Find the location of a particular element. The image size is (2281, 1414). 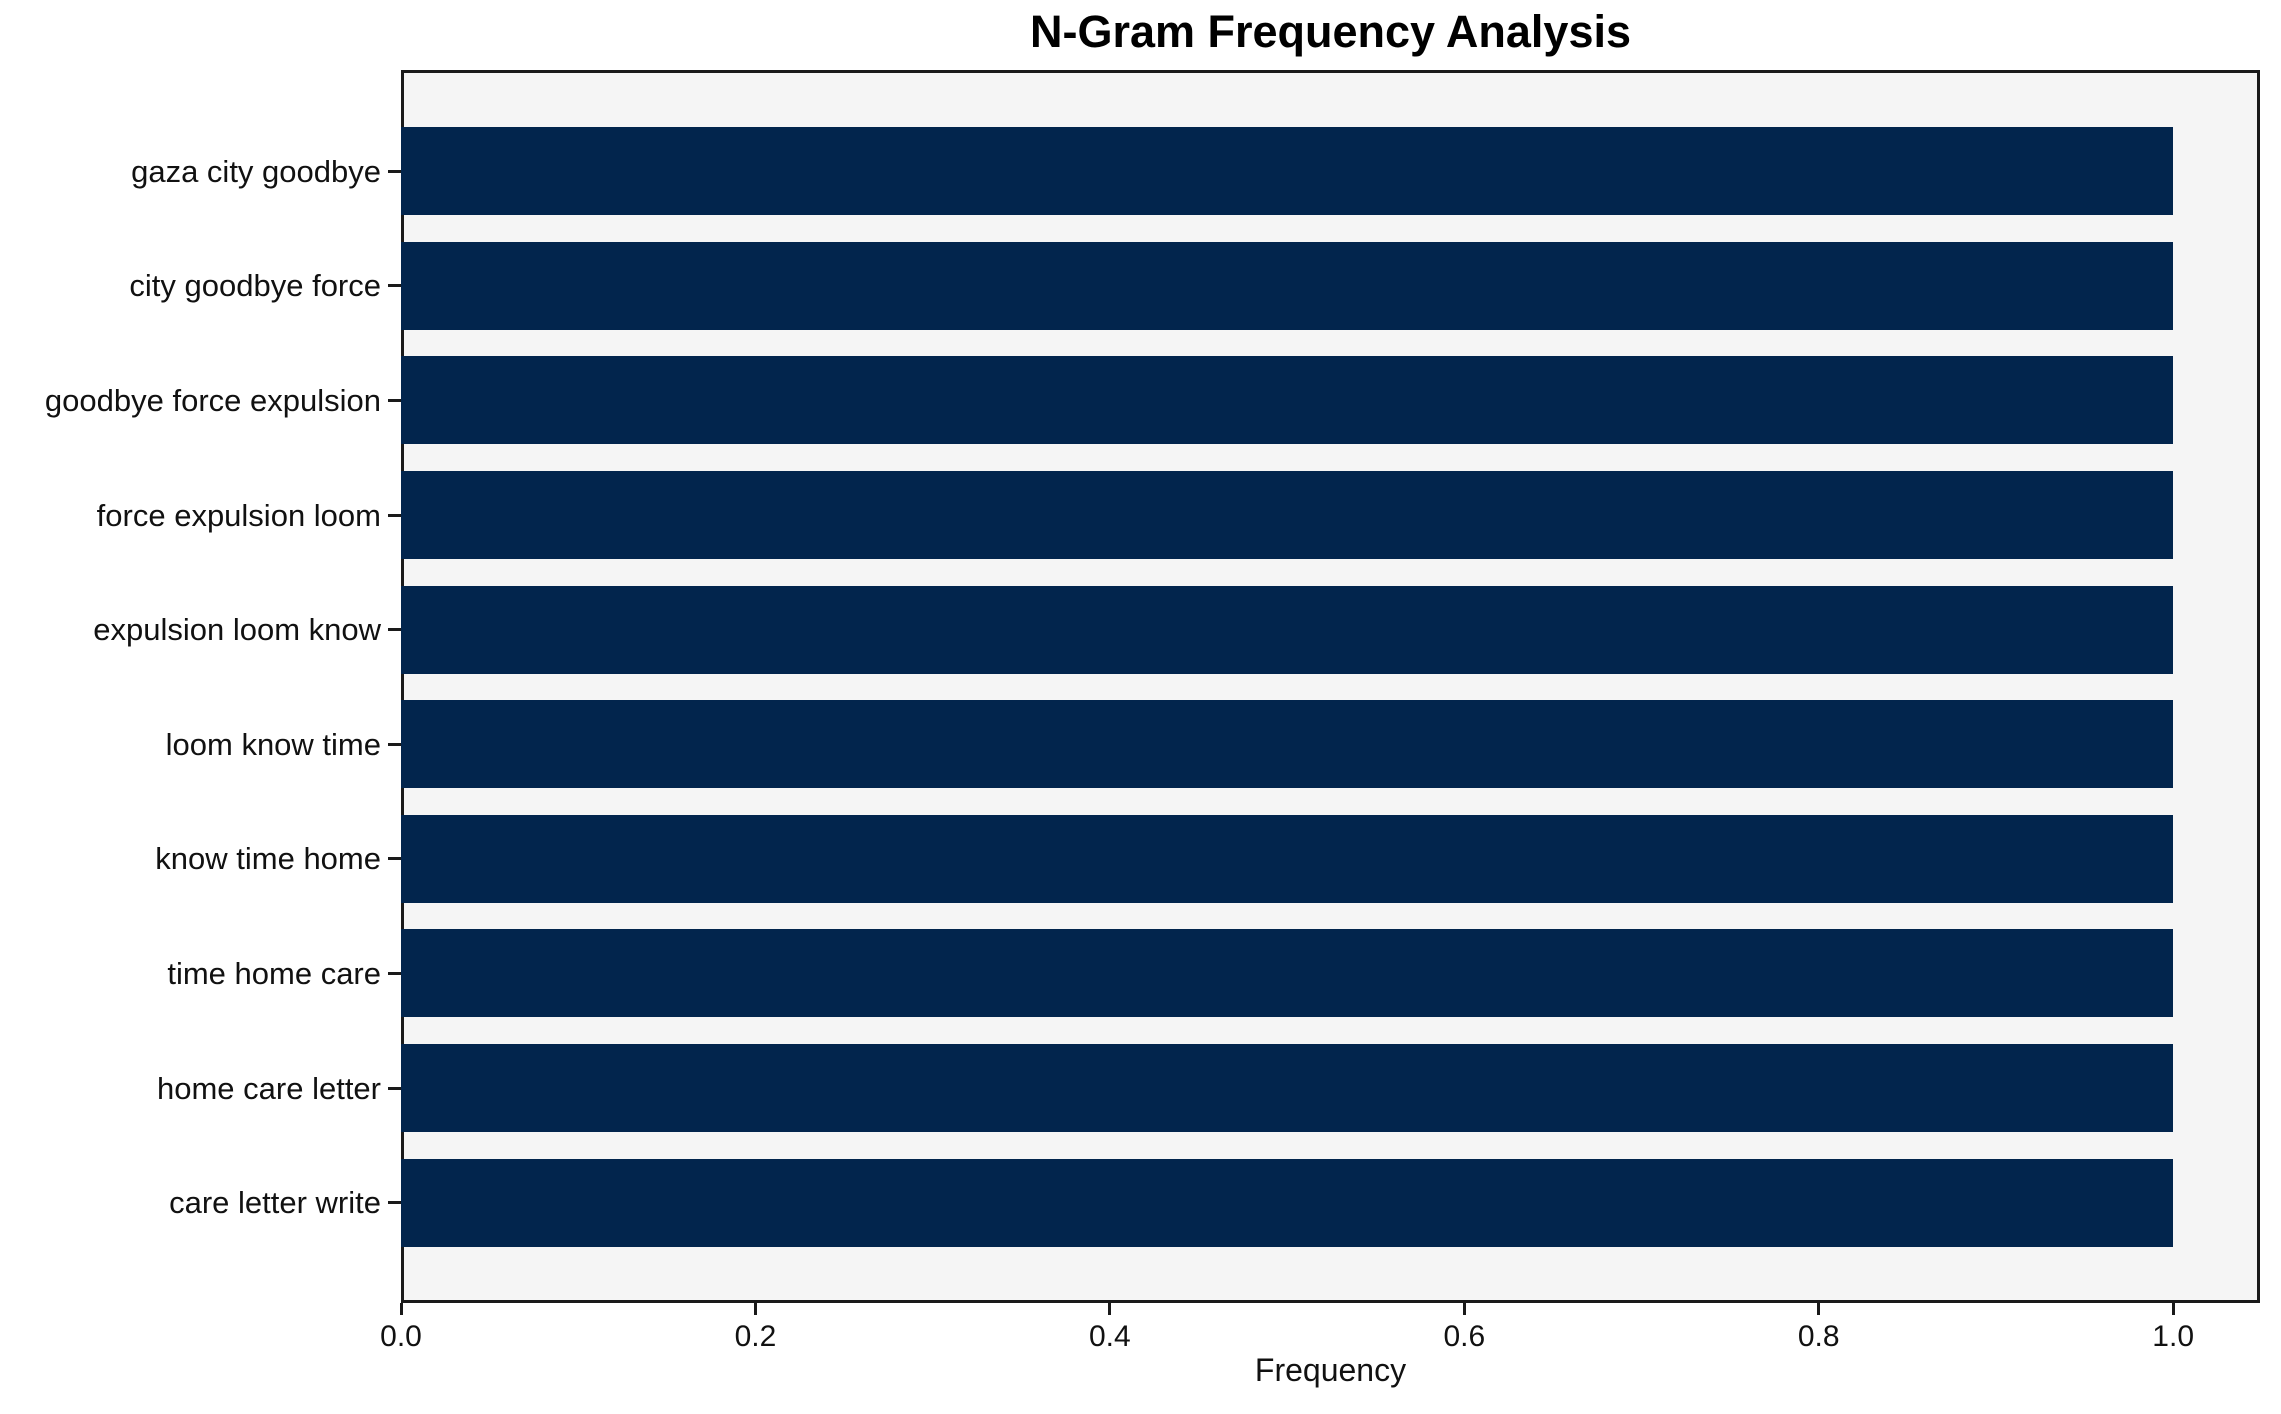

y-axis-category: goodbye force expulsion is located at coordinates (200, 400).